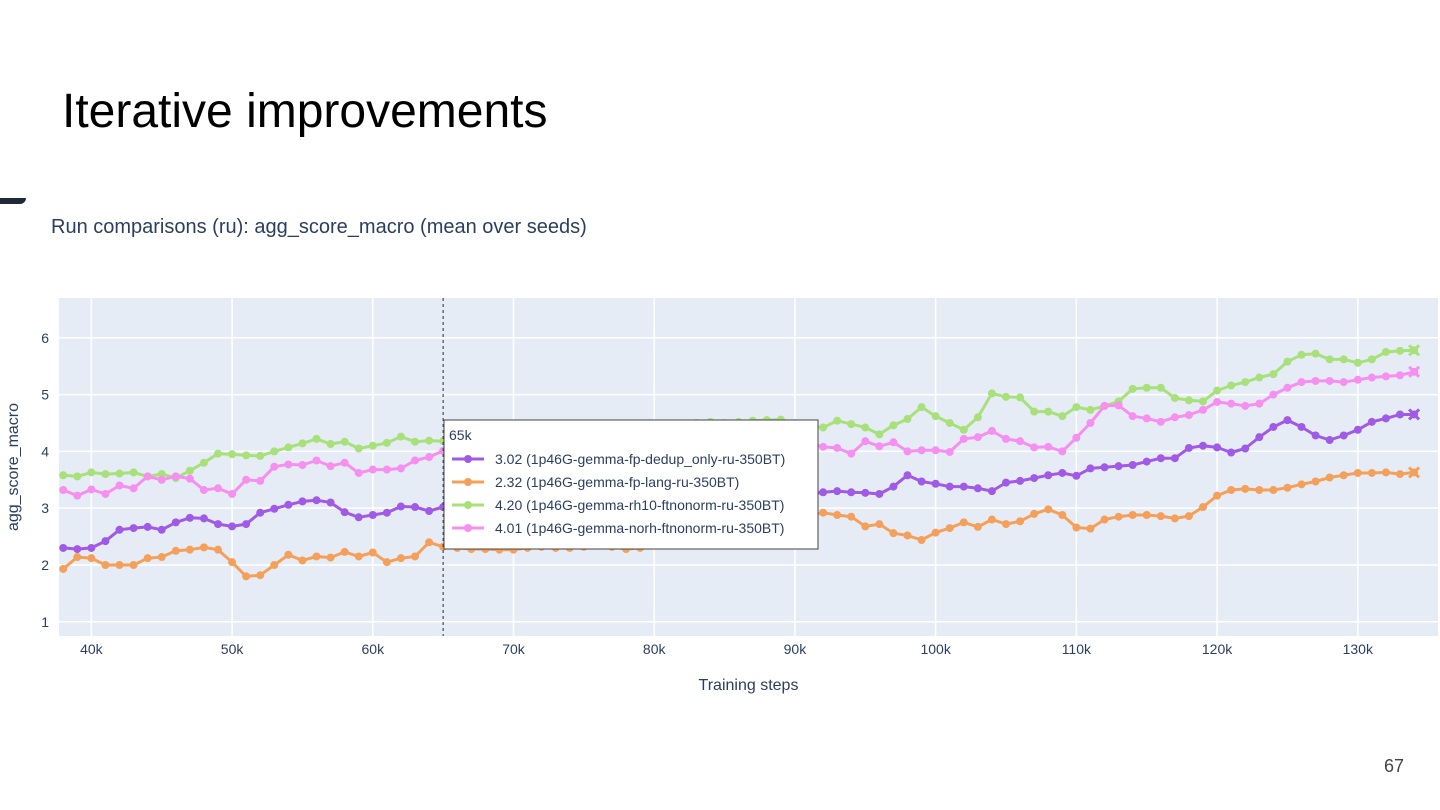  Describe the element at coordinates (631, 484) in the screenshot. I see `tooltip-box` at that location.